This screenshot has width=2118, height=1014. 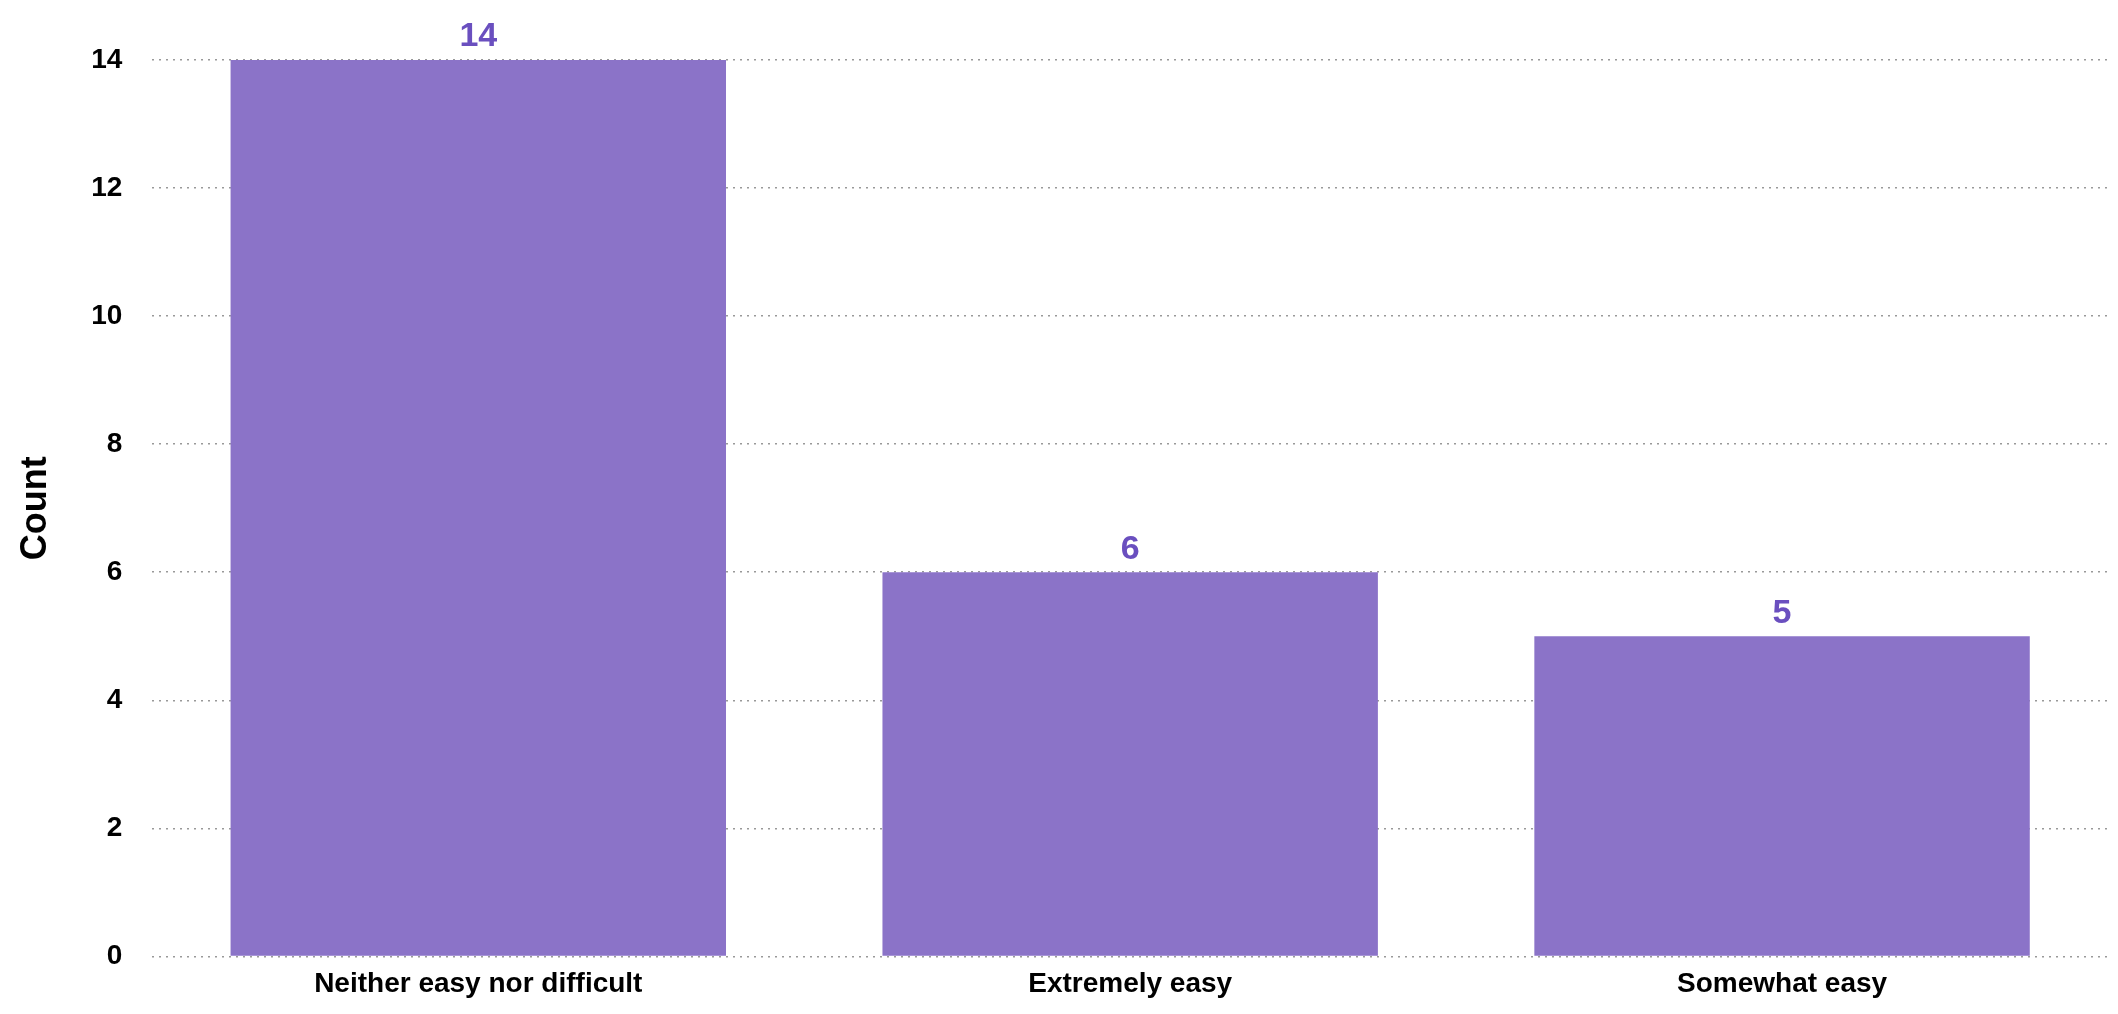 What do you see at coordinates (107, 58) in the screenshot?
I see `y-tick-label: 14` at bounding box center [107, 58].